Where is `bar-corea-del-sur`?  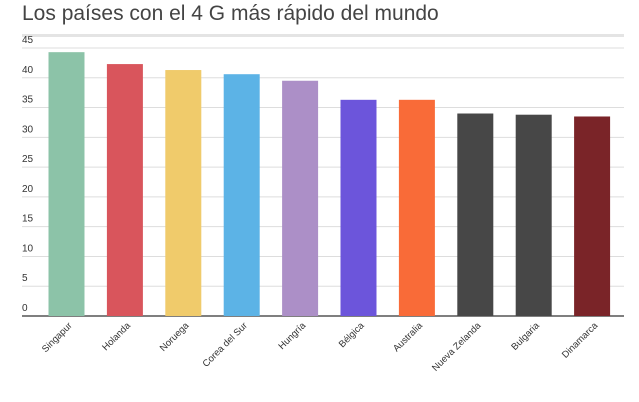
bar-corea-del-sur is located at coordinates (241, 195).